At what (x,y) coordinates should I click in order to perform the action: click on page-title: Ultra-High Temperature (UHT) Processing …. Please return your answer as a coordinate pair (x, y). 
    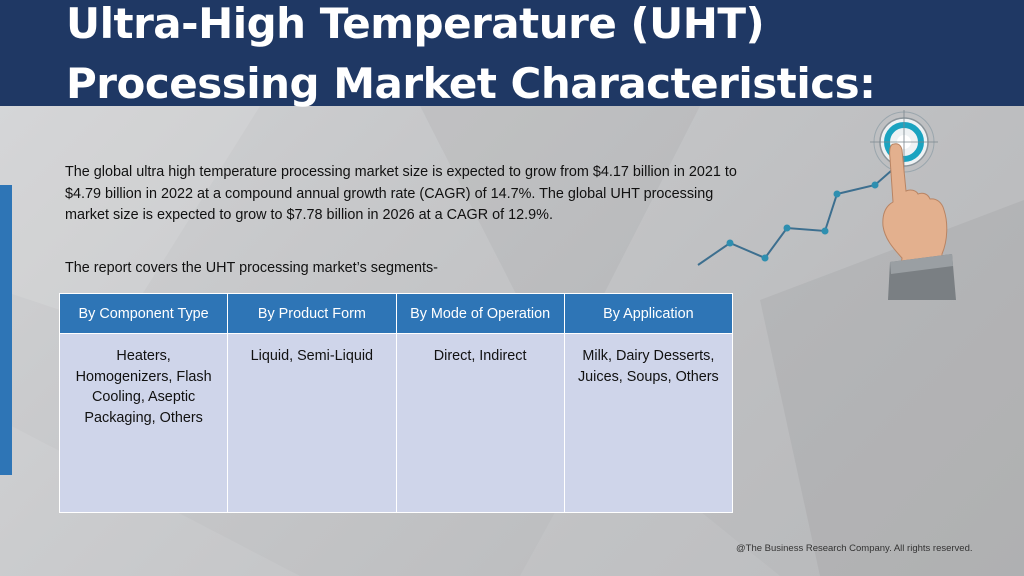
    Looking at the image, I should click on (471, 54).